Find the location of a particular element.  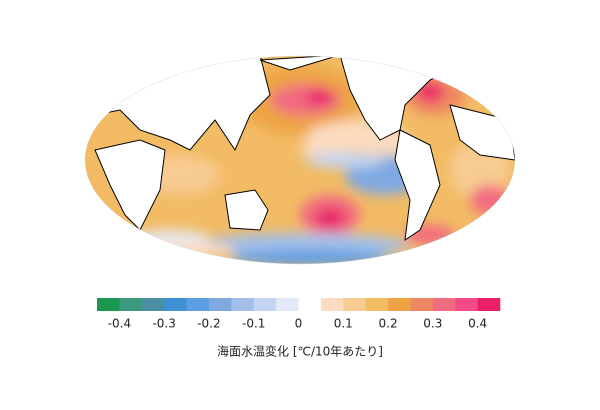

colorbar-tick-label: 0.4 is located at coordinates (477, 324).